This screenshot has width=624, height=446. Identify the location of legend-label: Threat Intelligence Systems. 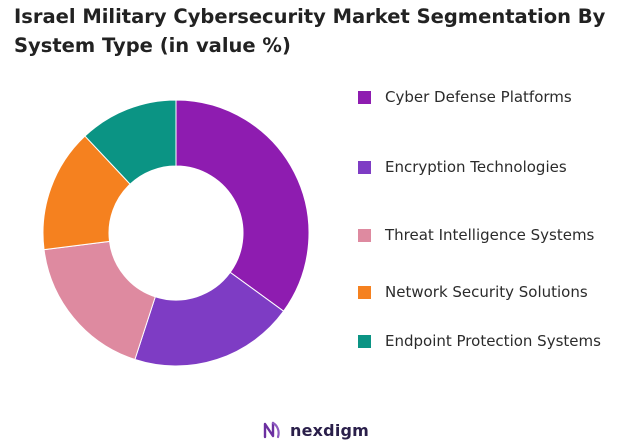
(490, 235).